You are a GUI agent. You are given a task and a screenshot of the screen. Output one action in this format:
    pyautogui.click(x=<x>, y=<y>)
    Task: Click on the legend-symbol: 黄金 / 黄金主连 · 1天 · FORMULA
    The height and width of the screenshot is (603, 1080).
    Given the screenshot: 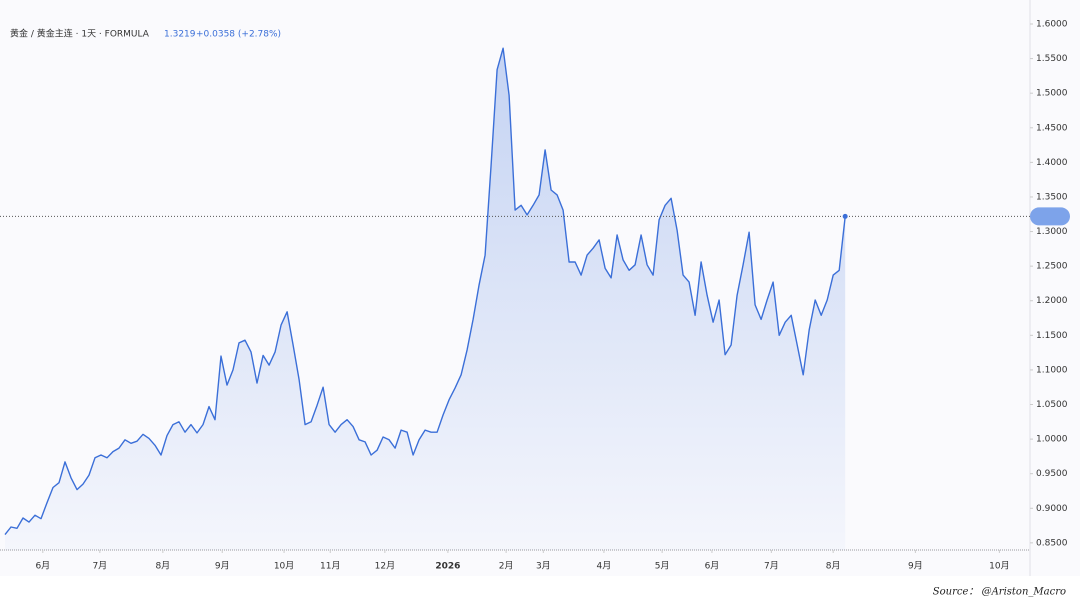 What is the action you would take?
    pyautogui.click(x=80, y=34)
    